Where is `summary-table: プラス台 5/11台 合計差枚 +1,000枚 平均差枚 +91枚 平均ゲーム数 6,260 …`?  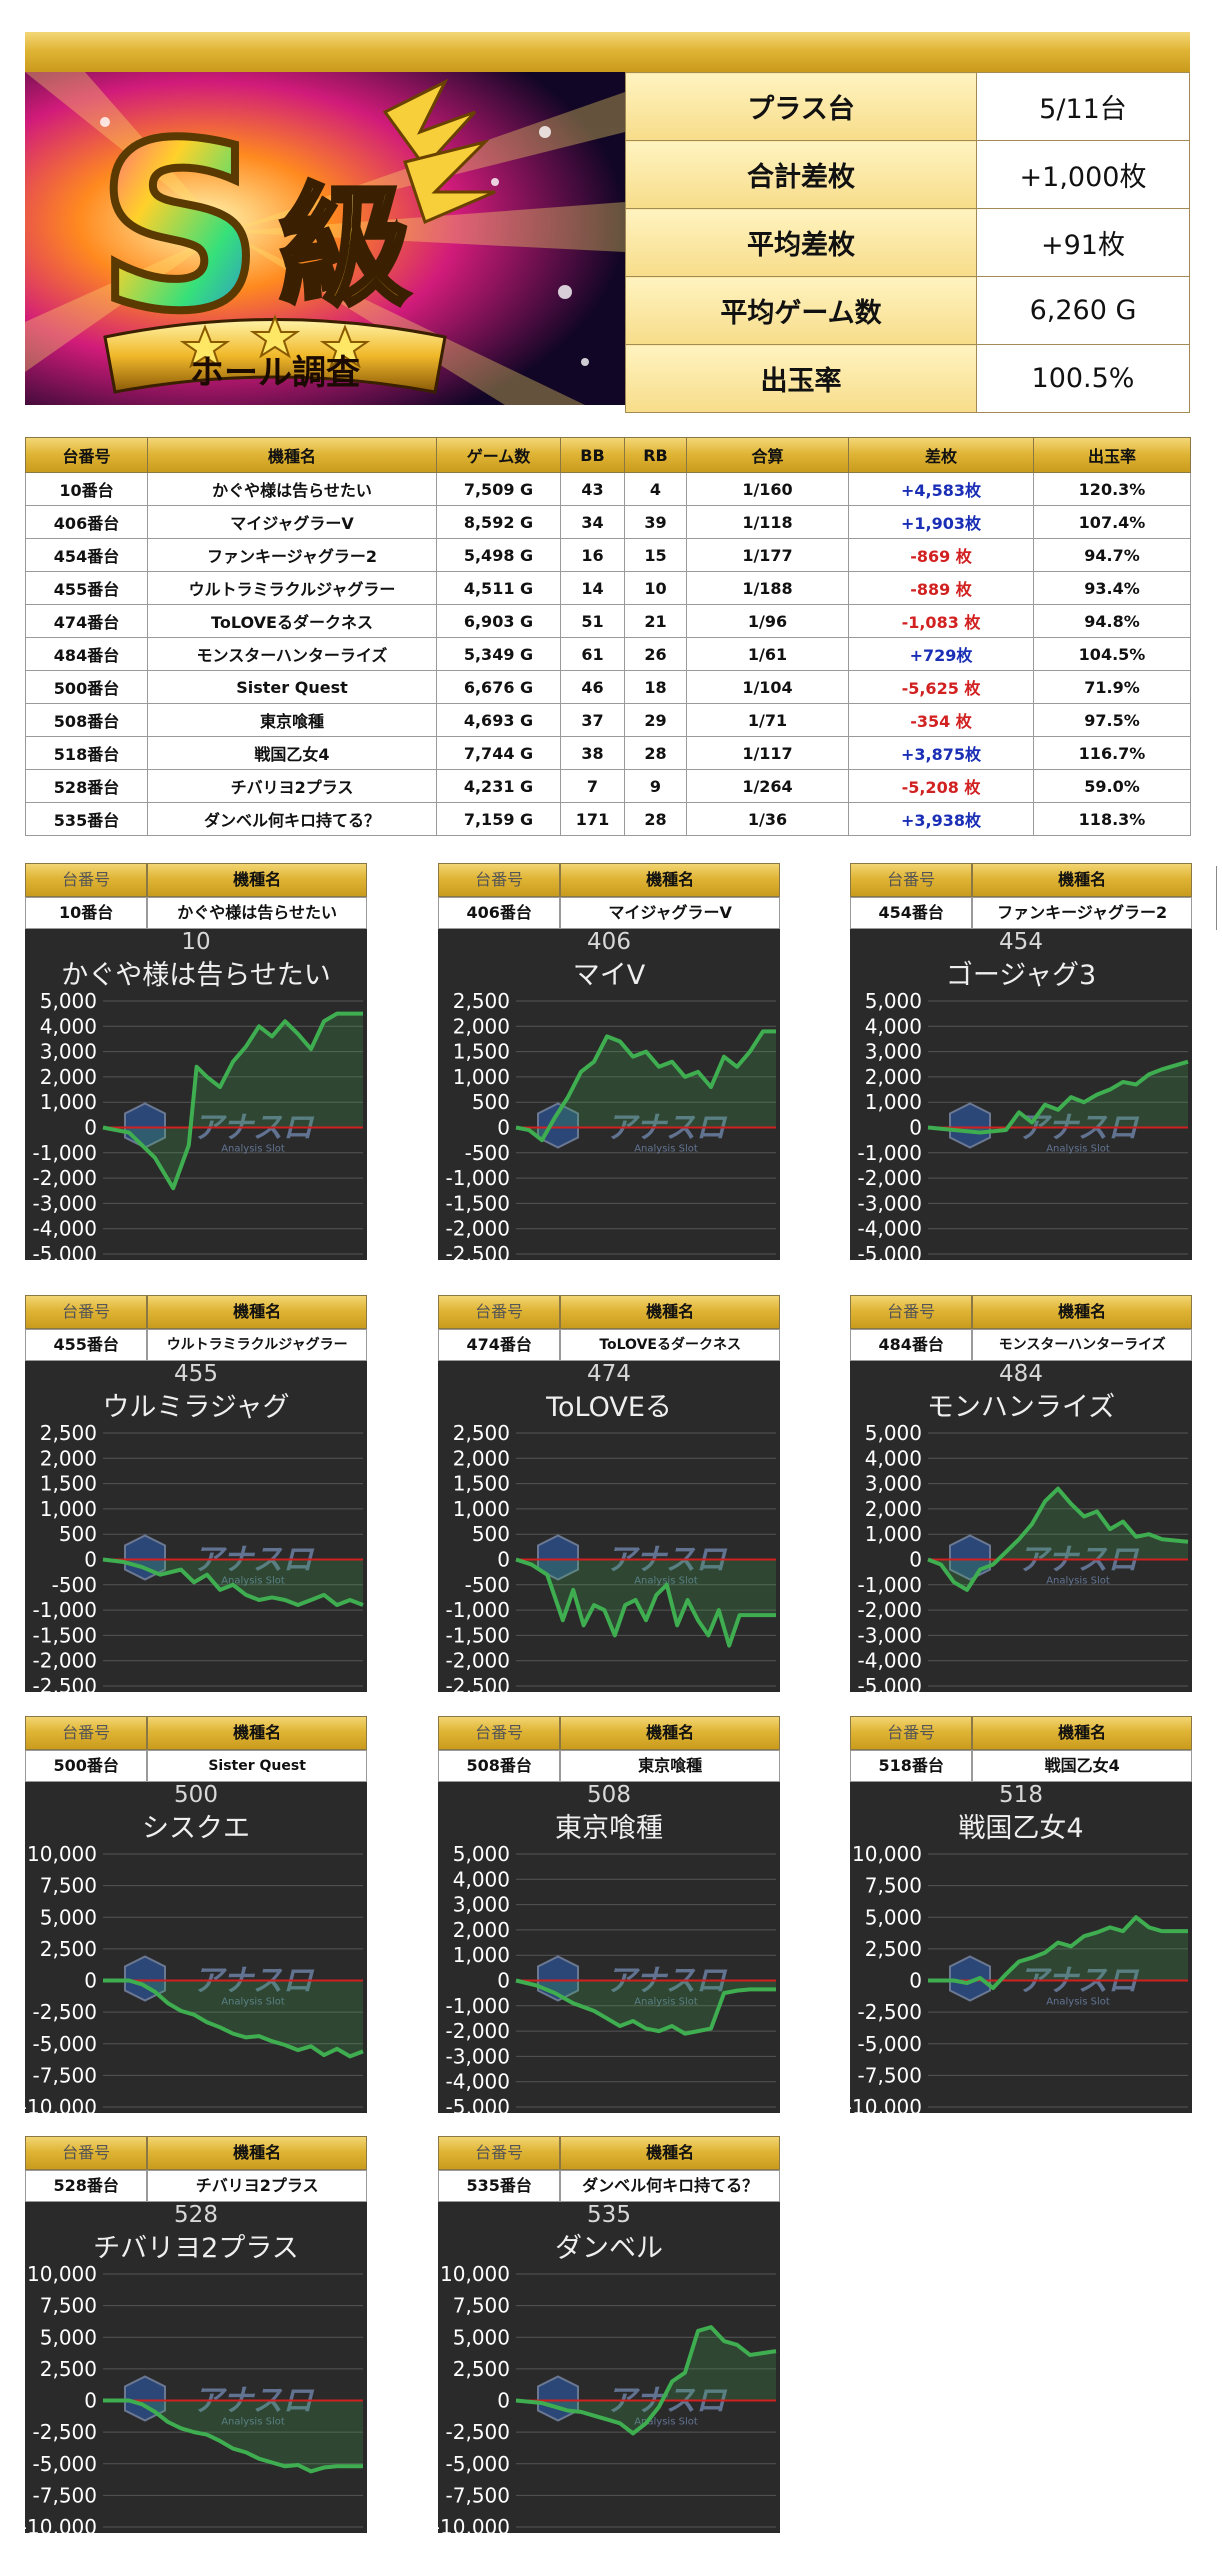 summary-table: プラス台 5/11台 合計差枚 +1,000枚 平均差枚 +91枚 平均ゲーム数 6,260 … is located at coordinates (907, 242).